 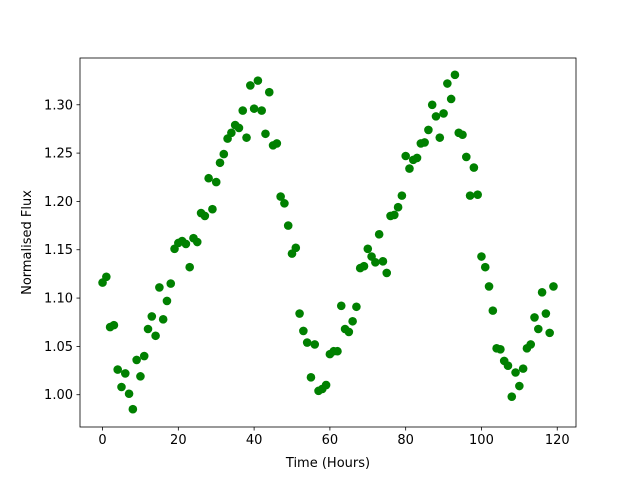 What do you see at coordinates (557, 440) in the screenshot?
I see `x-tick-label: 120` at bounding box center [557, 440].